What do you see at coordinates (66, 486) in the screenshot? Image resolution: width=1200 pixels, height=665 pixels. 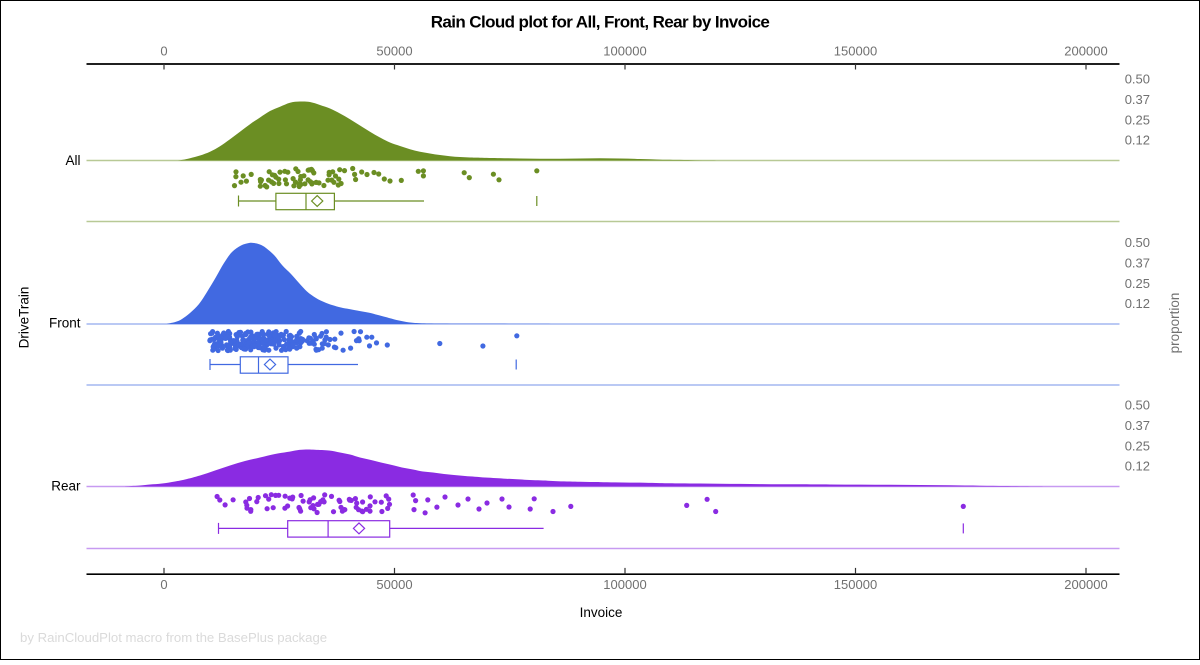 I see `svg-text: Rear` at bounding box center [66, 486].